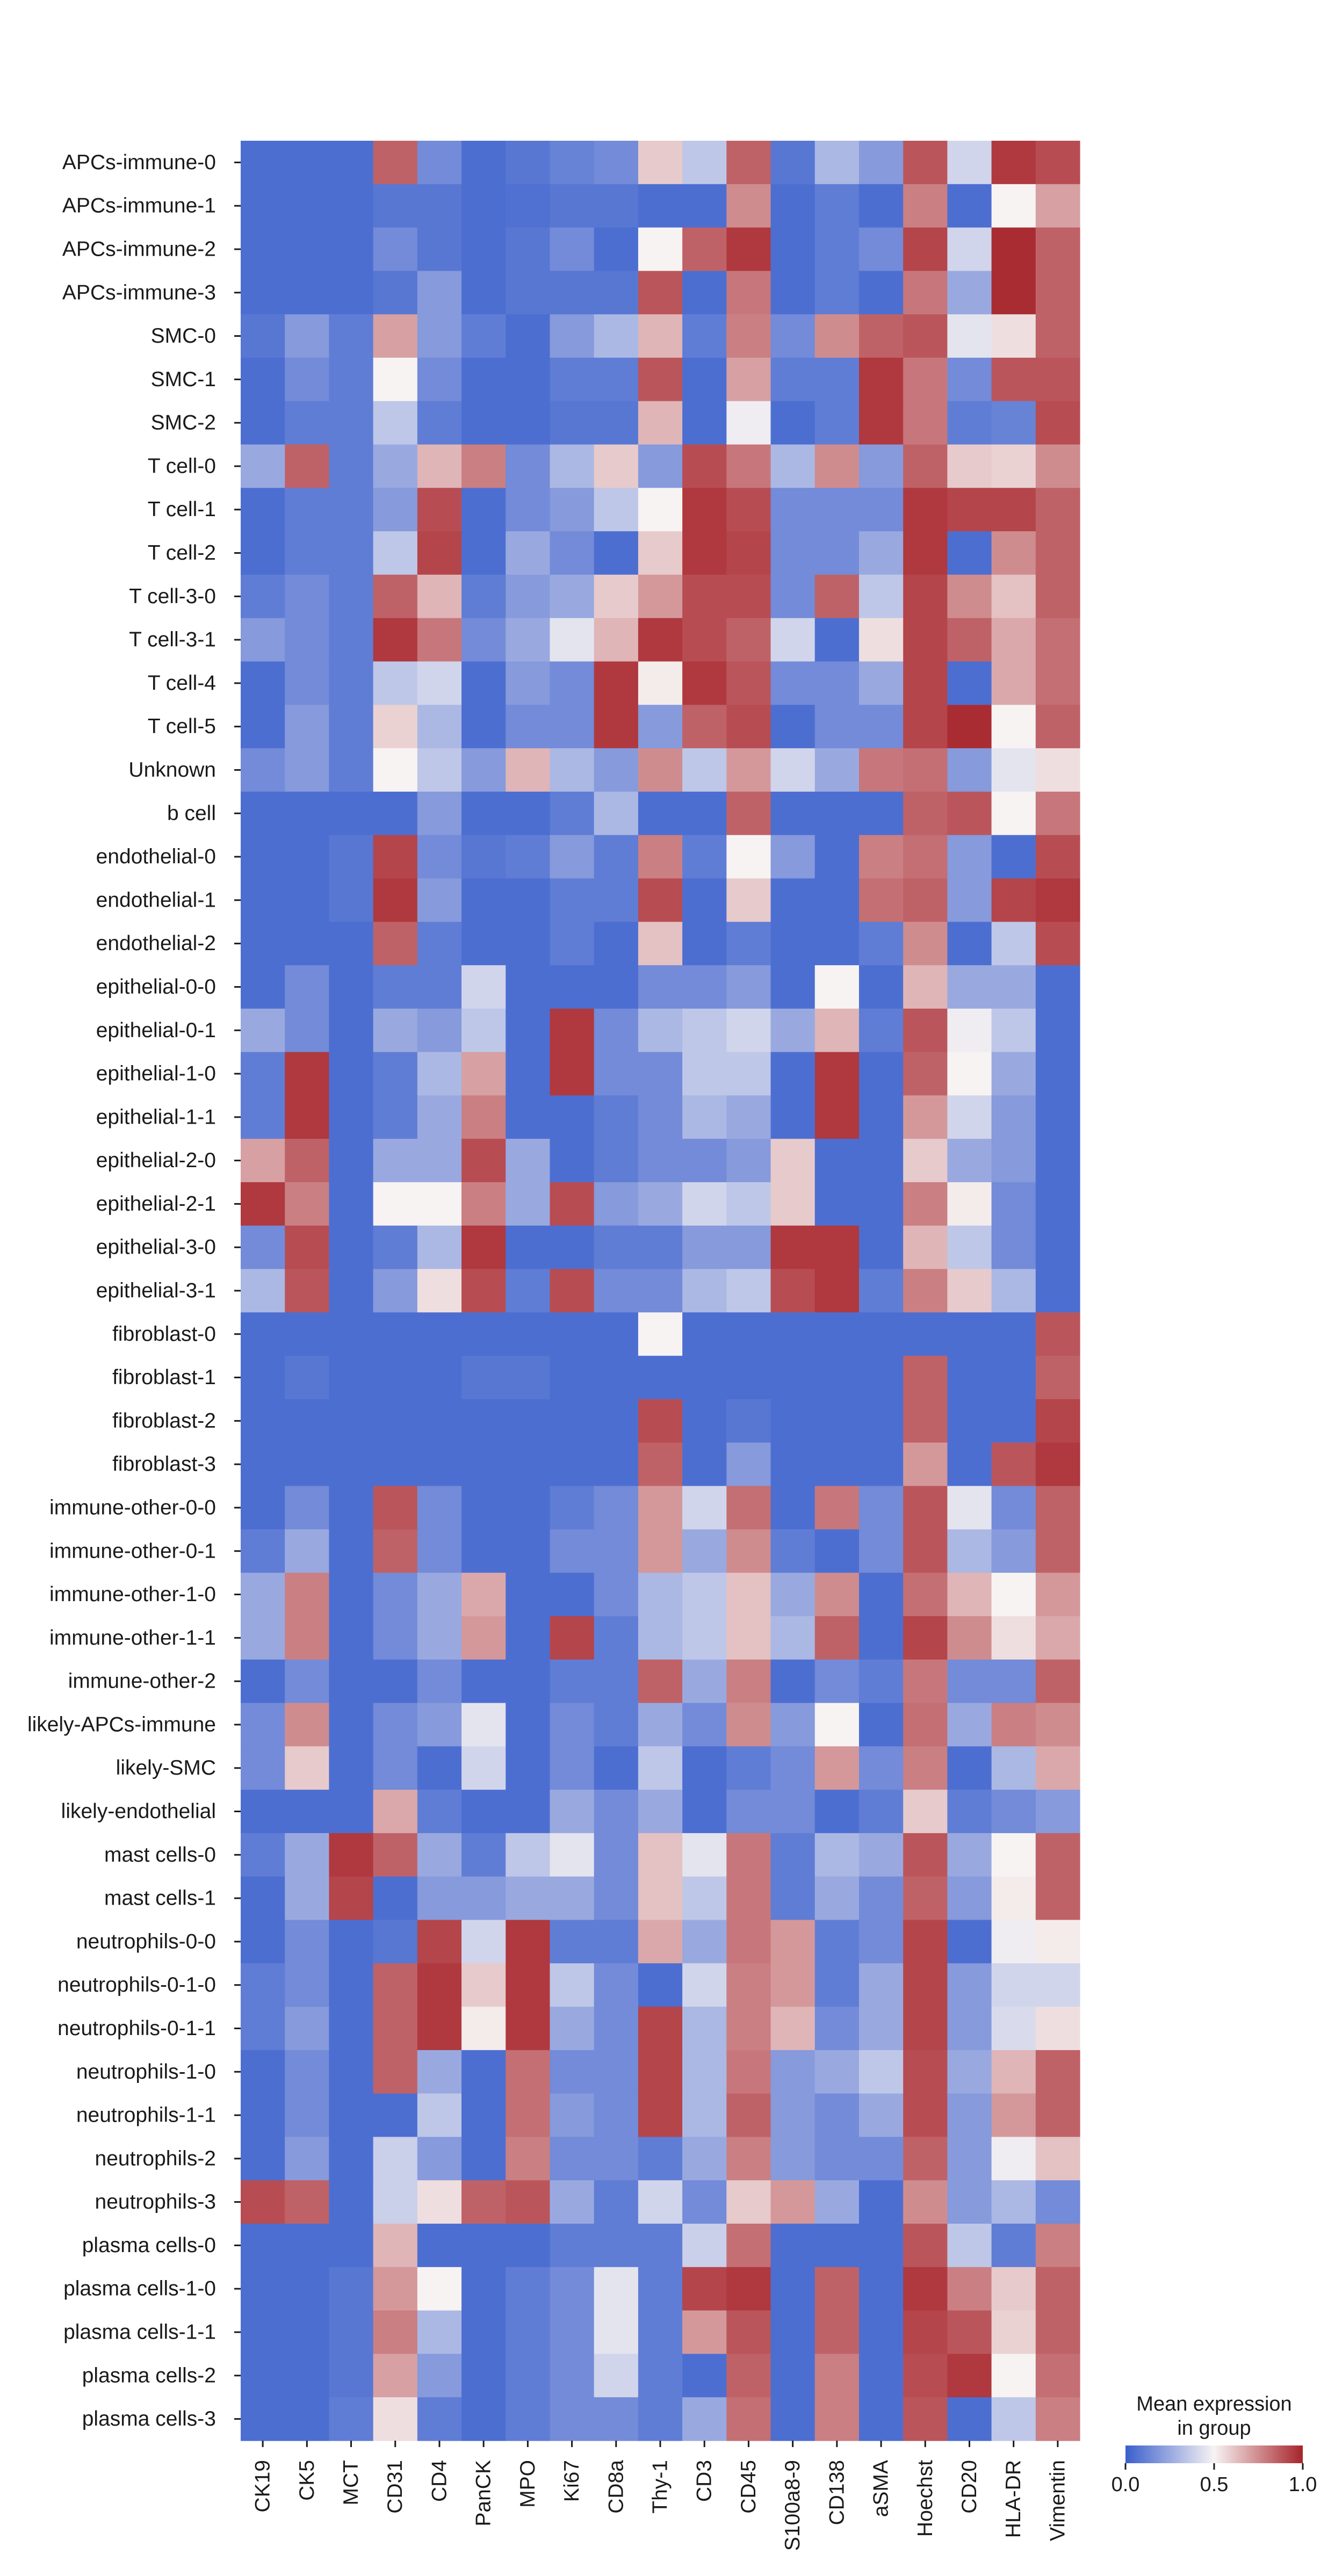  What do you see at coordinates (136, 1984) in the screenshot?
I see `row-label: neutrophils-0-1-0` at bounding box center [136, 1984].